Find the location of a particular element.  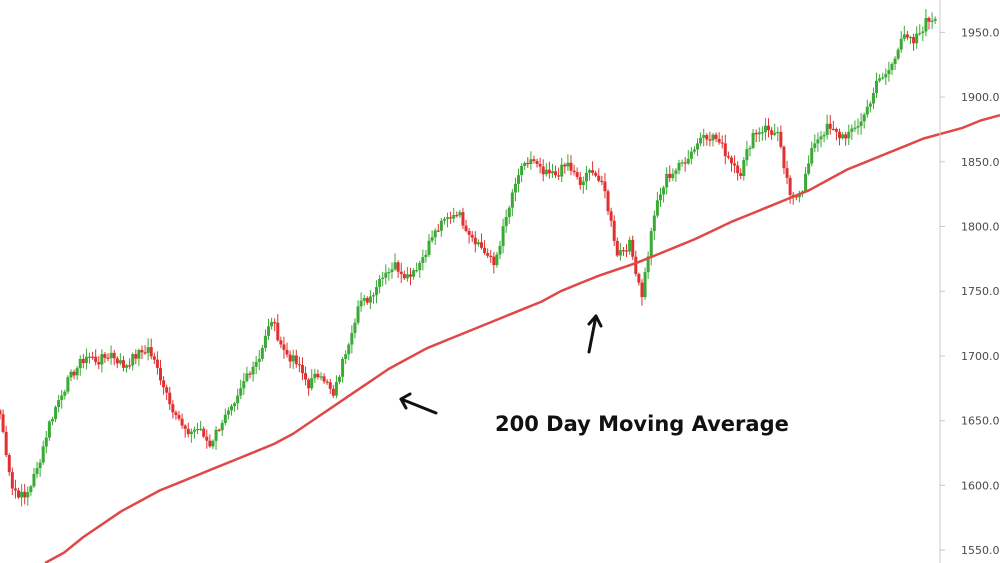

y-tick-label: 1600.00 is located at coordinates (980, 485).